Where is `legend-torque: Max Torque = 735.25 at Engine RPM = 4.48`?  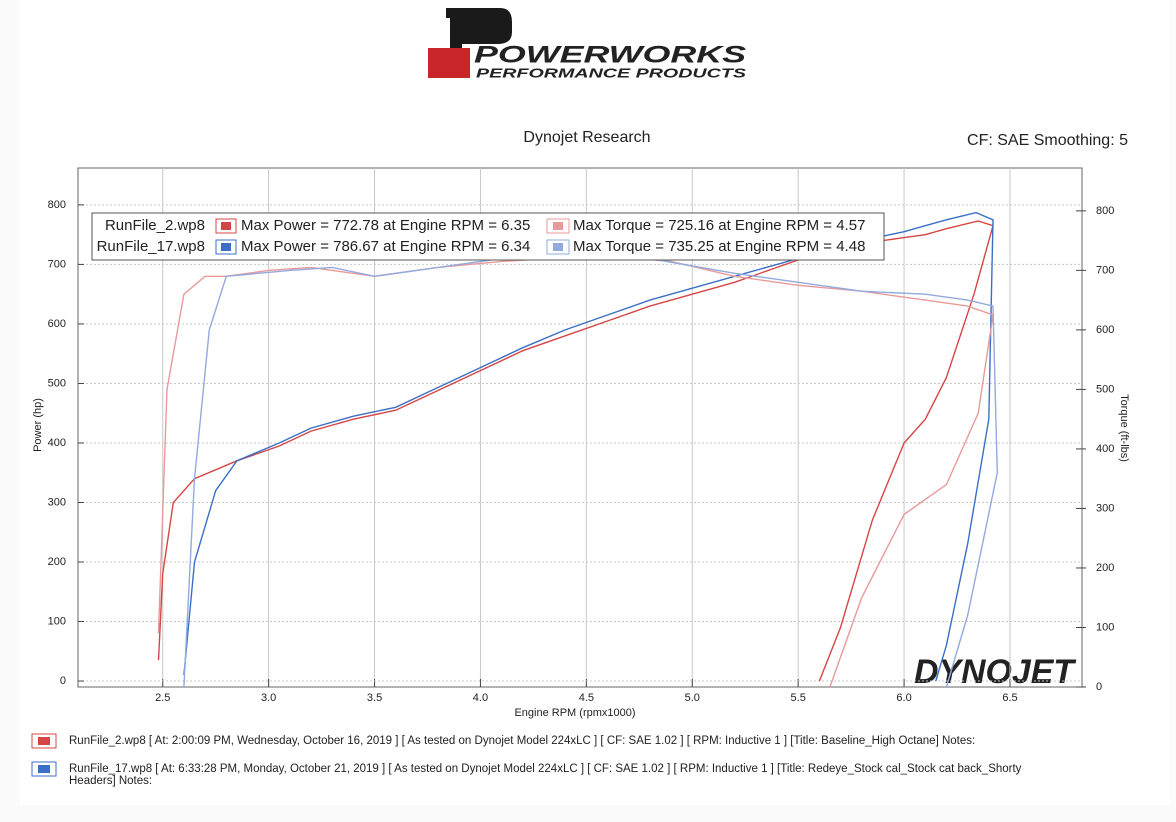
legend-torque: Max Torque = 735.25 at Engine RPM = 4.48 is located at coordinates (719, 246).